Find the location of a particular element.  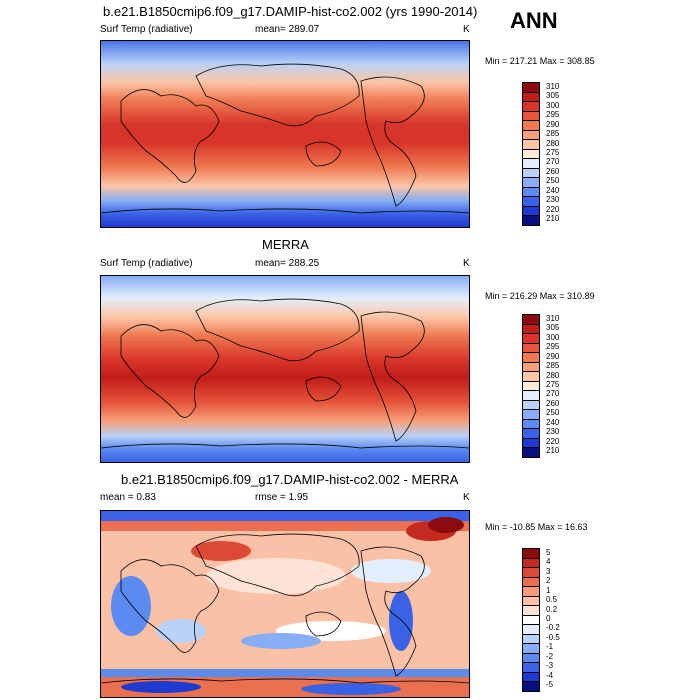

colorbar-tick-label: -2 is located at coordinates (550, 656).